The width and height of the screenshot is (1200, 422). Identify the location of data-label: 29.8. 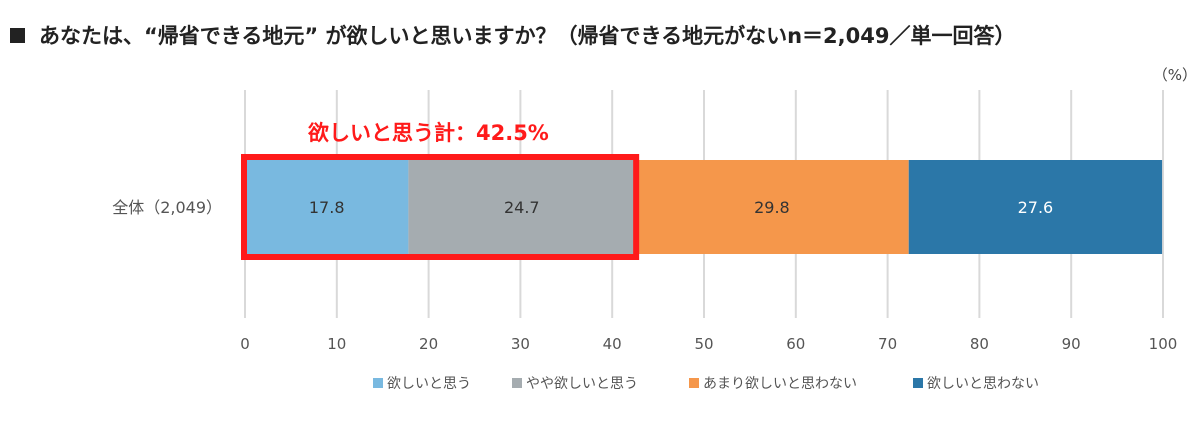
(772, 207).